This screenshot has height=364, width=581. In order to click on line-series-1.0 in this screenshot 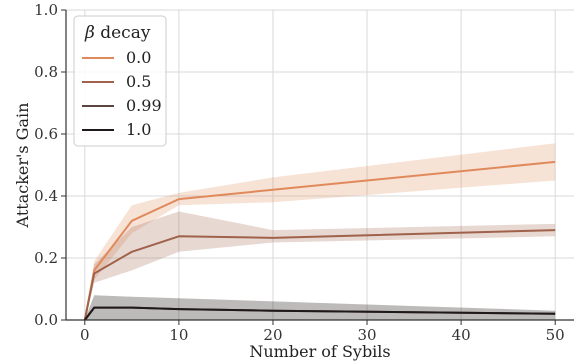, I will do `click(320, 313)`.